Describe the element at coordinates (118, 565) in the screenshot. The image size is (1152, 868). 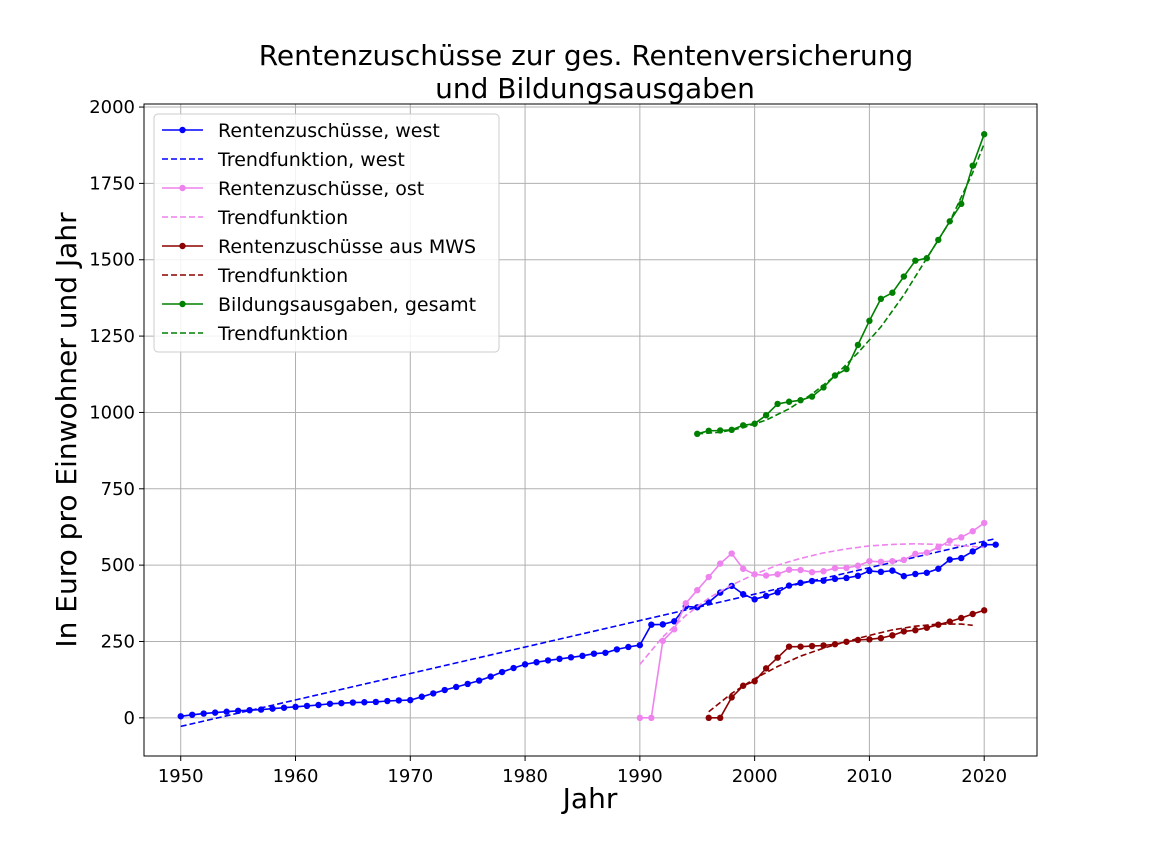
I see `y-tick-label: 500` at that location.